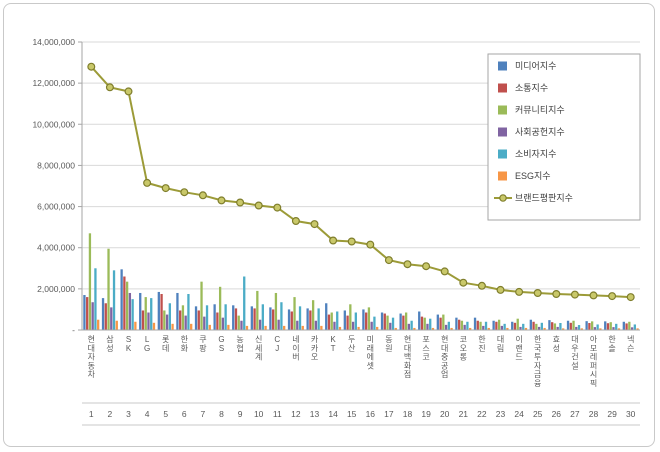 This screenshot has width=660, height=452. I want to click on rank-label: 17, so click(389, 414).